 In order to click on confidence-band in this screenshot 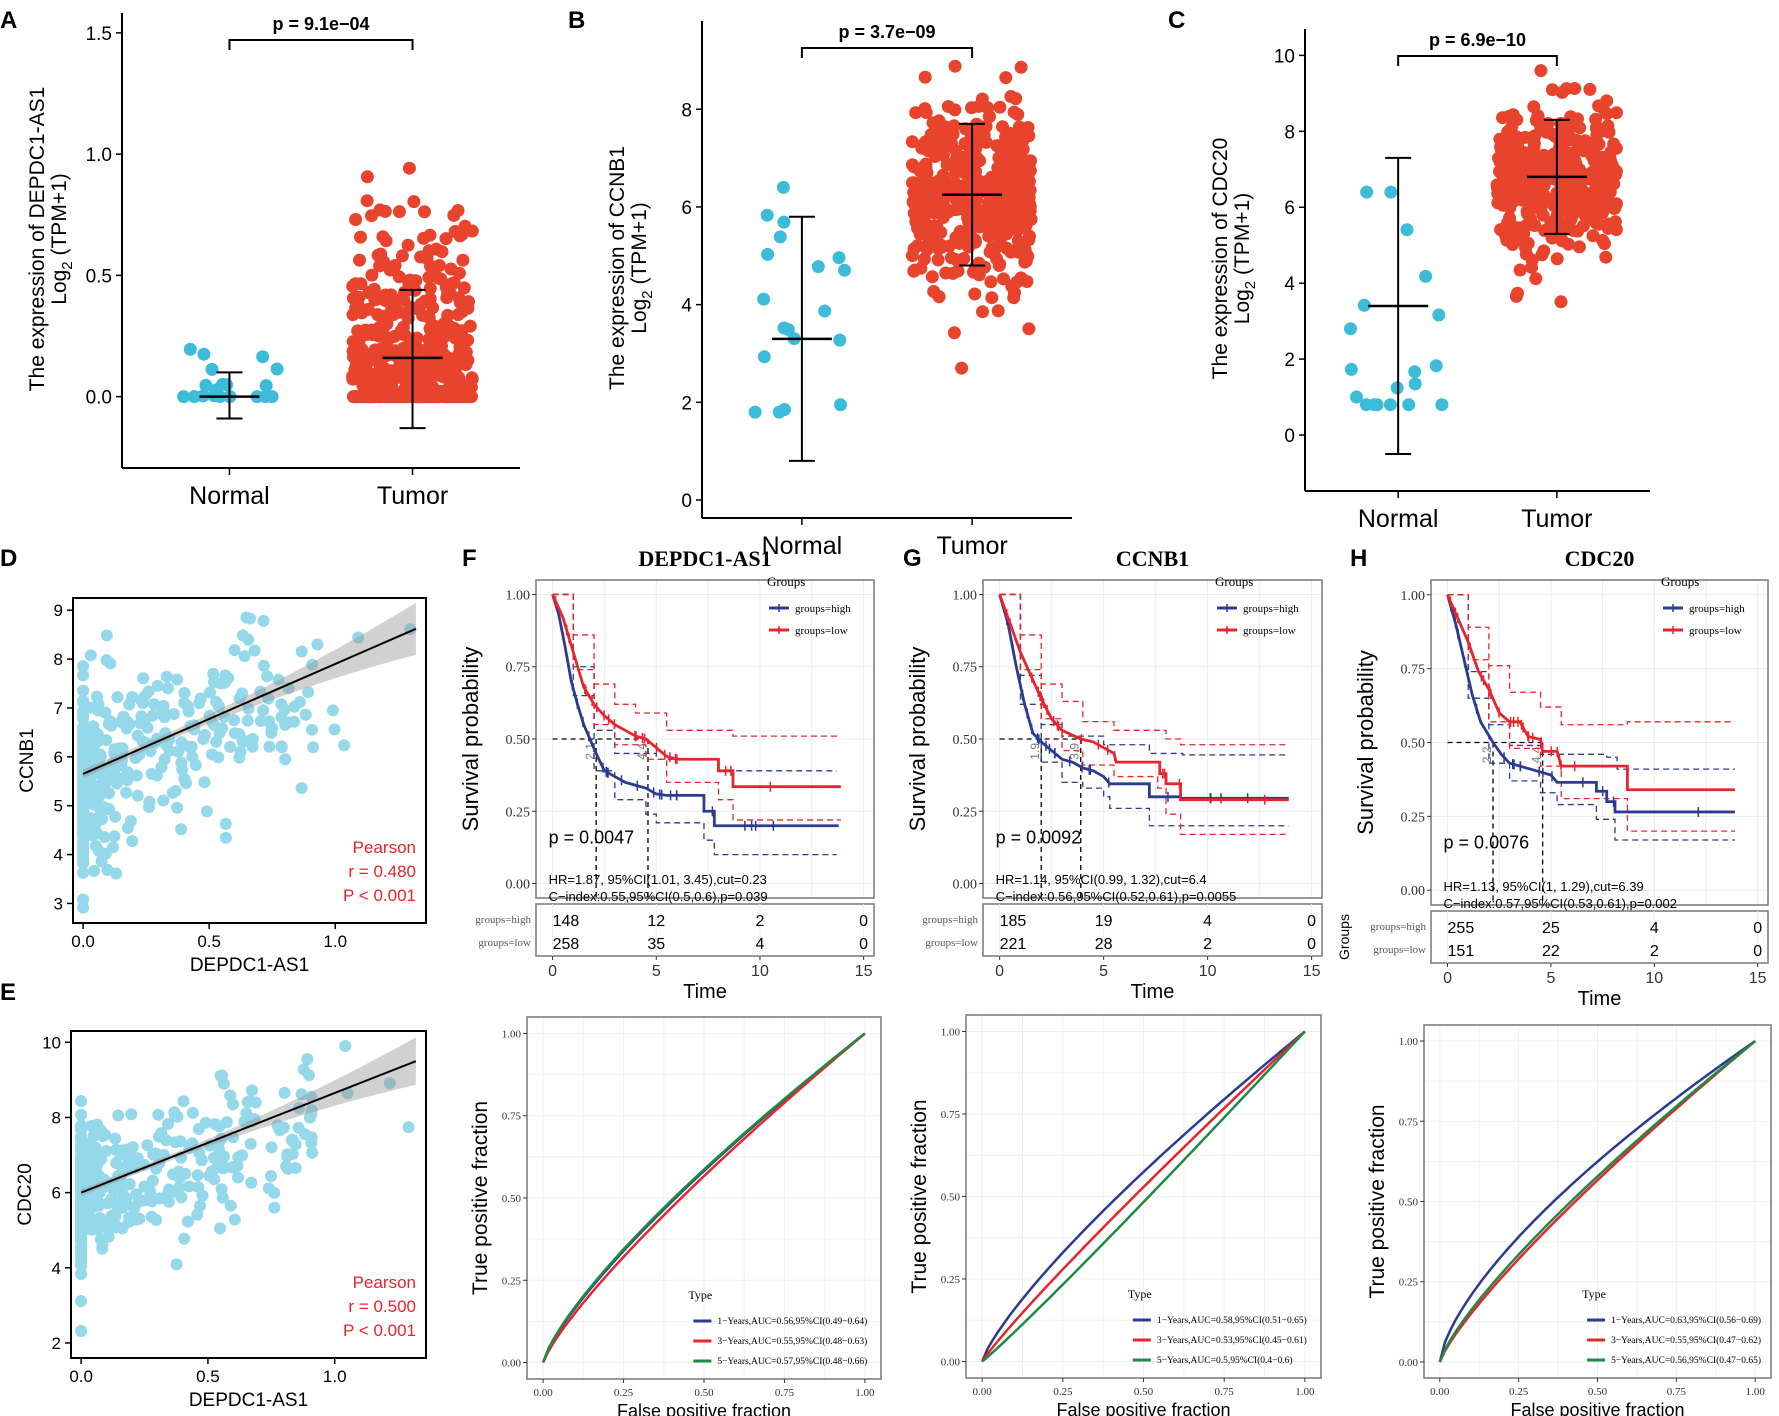, I will do `click(249, 690)`.